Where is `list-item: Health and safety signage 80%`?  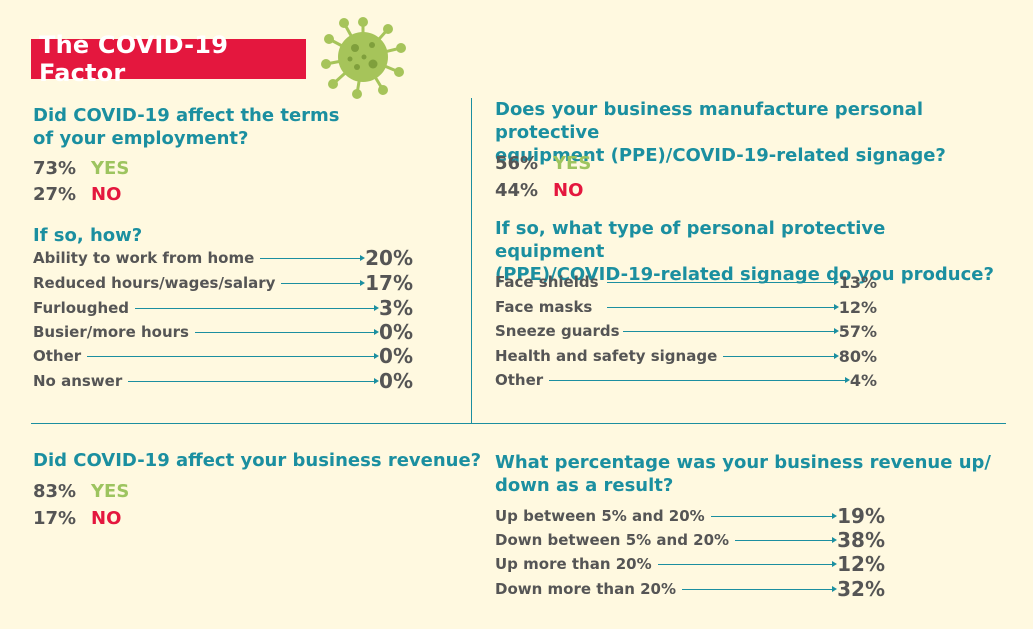 list-item: Health and safety signage 80% is located at coordinates (686, 356).